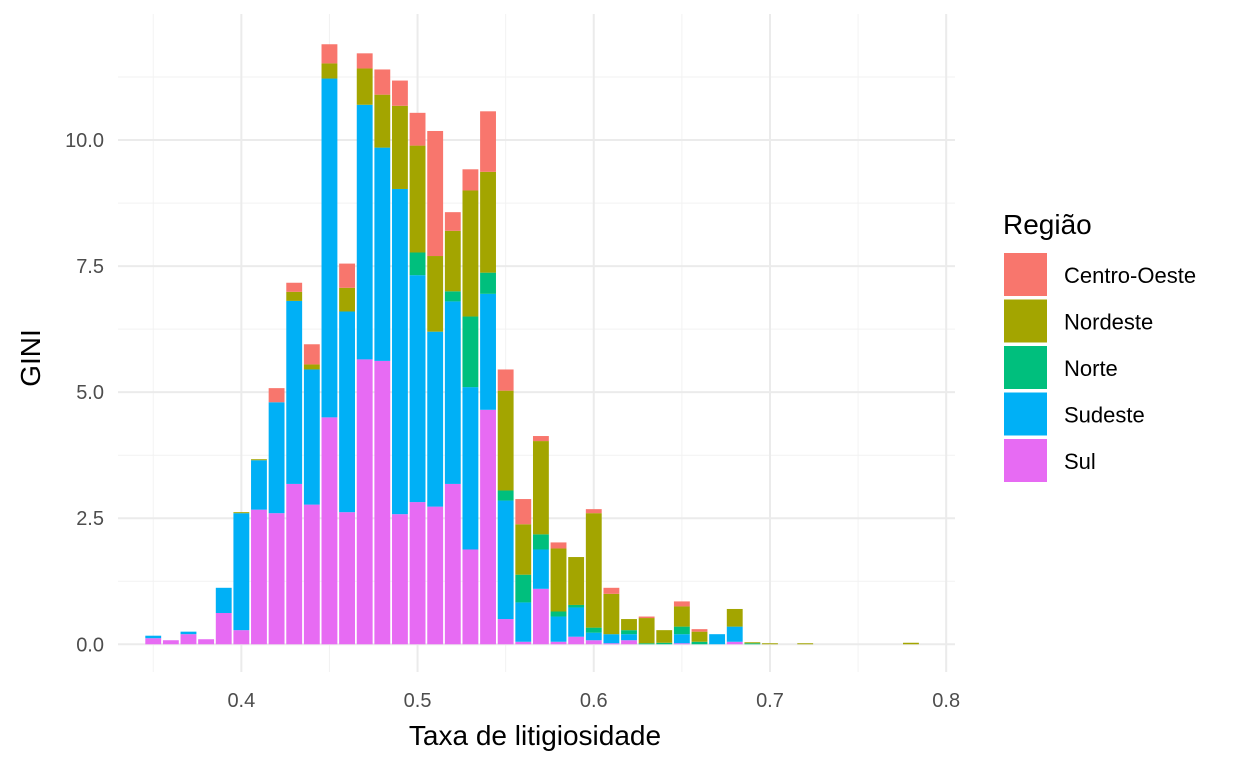  Describe the element at coordinates (90, 645) in the screenshot. I see `y-tick-label: 0.0` at that location.